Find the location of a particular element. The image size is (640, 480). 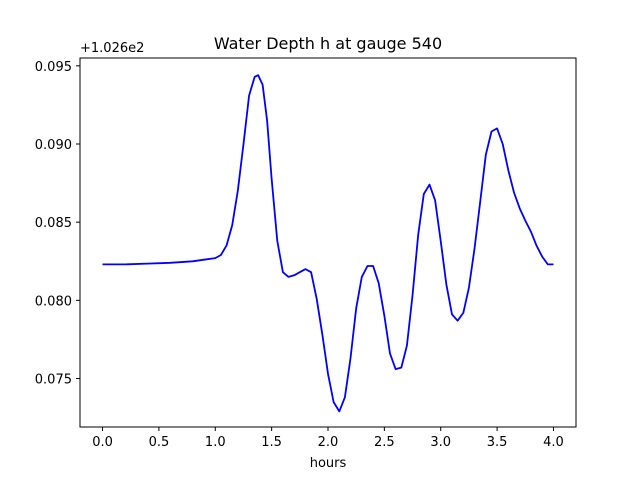

x-tick-label: 4.0 is located at coordinates (553, 442).